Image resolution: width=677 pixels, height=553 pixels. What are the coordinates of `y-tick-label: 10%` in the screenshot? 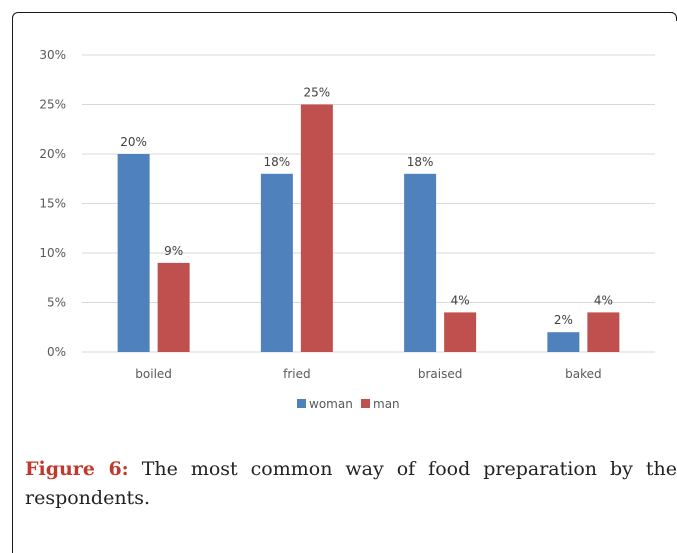 It's located at (52, 253).